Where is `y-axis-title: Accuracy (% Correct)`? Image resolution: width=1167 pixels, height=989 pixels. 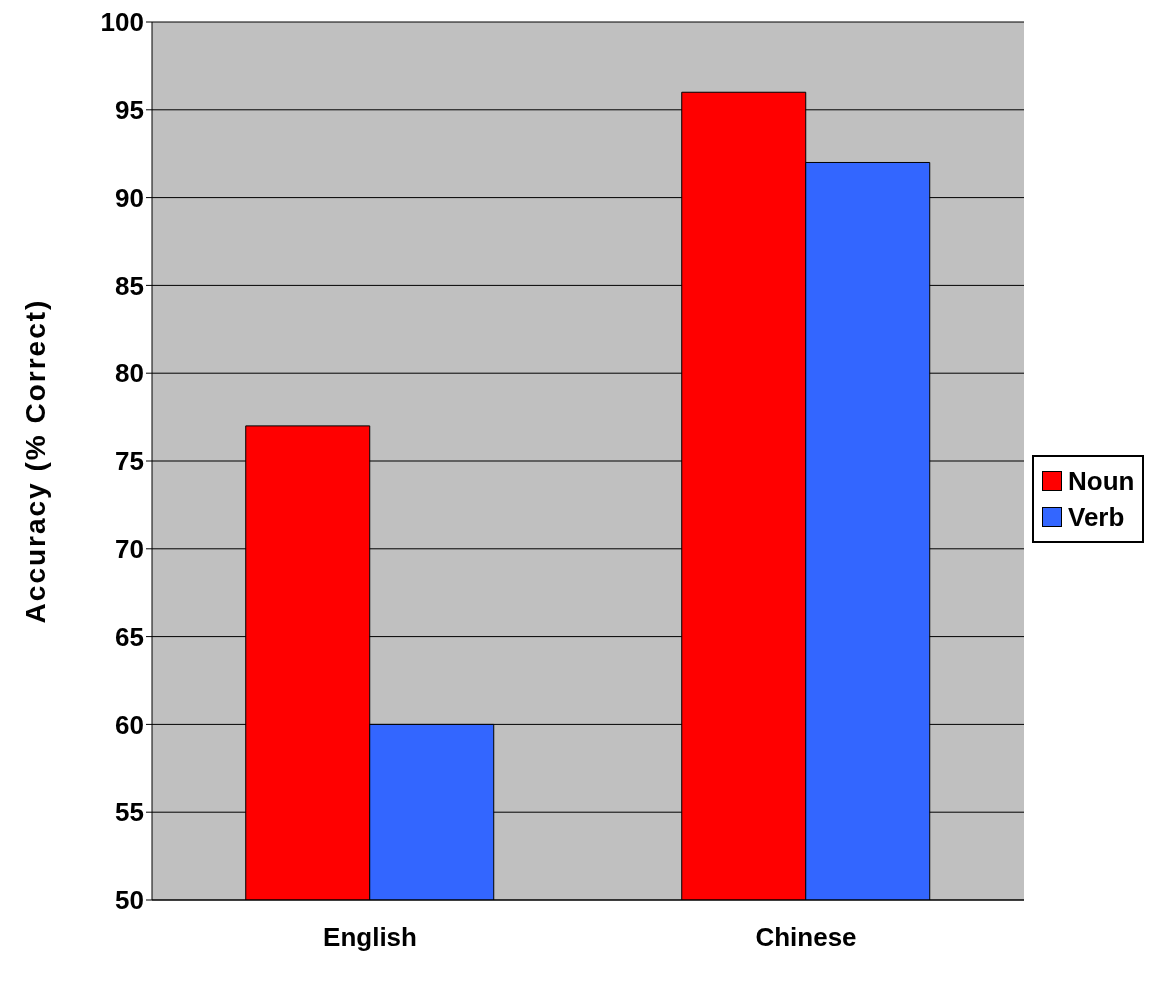 y-axis-title: Accuracy (% Correct) is located at coordinates (35, 461).